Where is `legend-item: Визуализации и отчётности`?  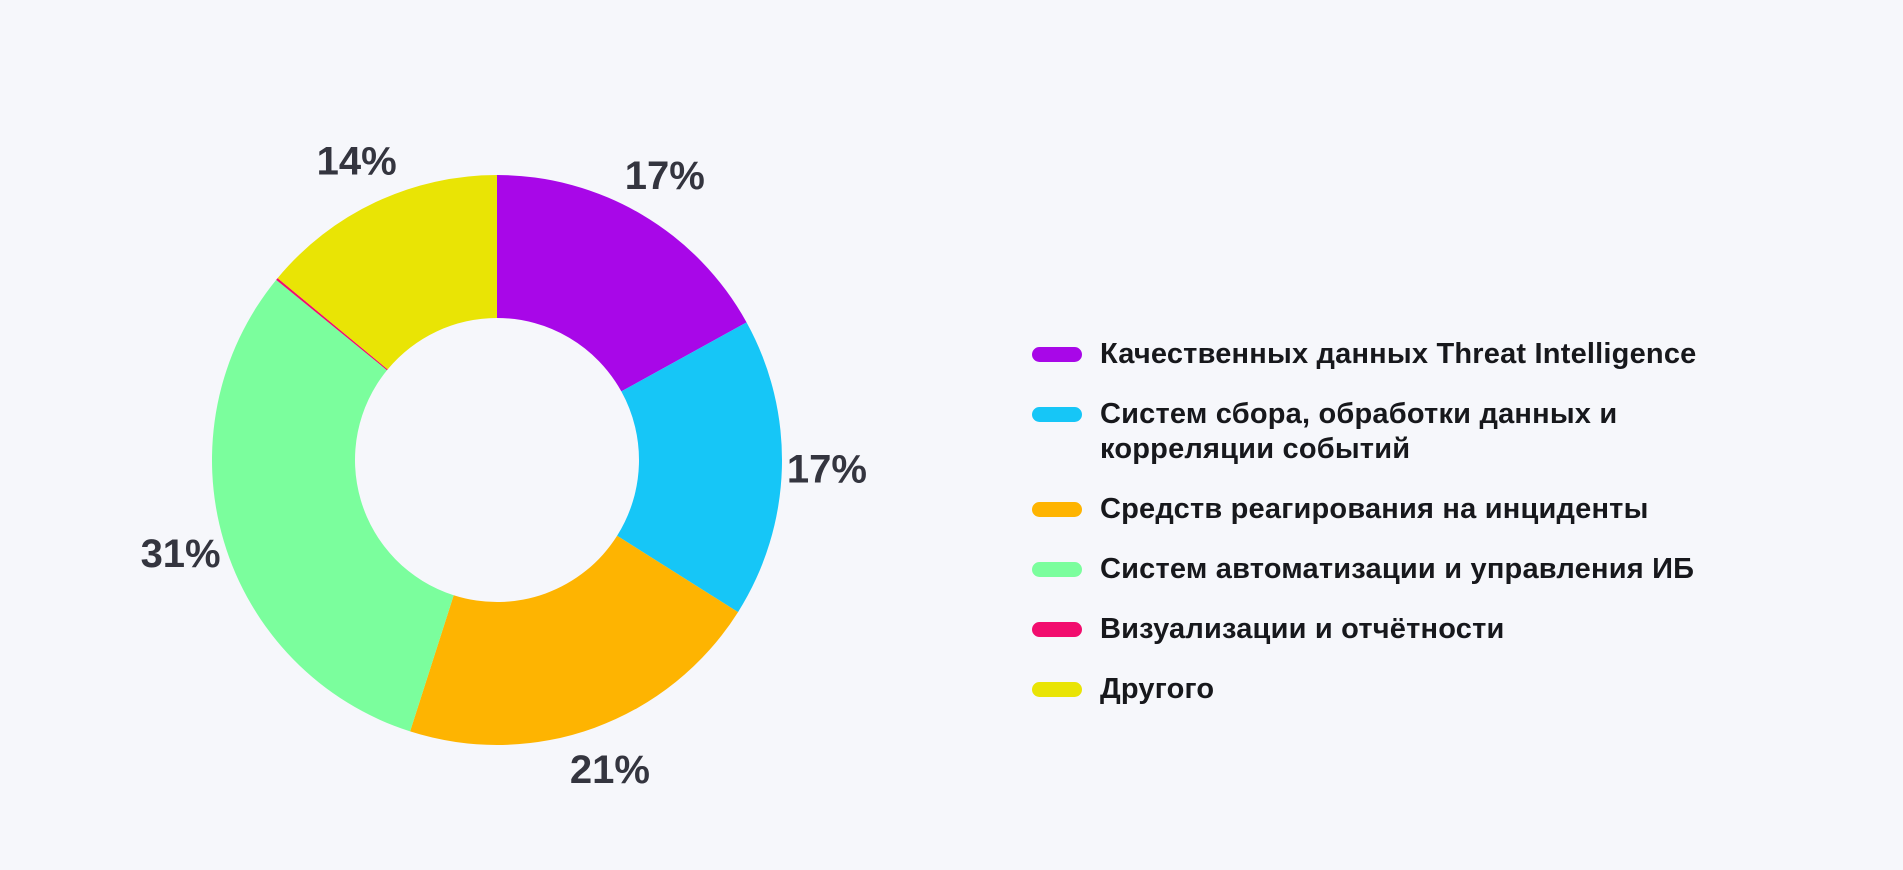
legend-item: Визуализации и отчётности is located at coordinates (1402, 629).